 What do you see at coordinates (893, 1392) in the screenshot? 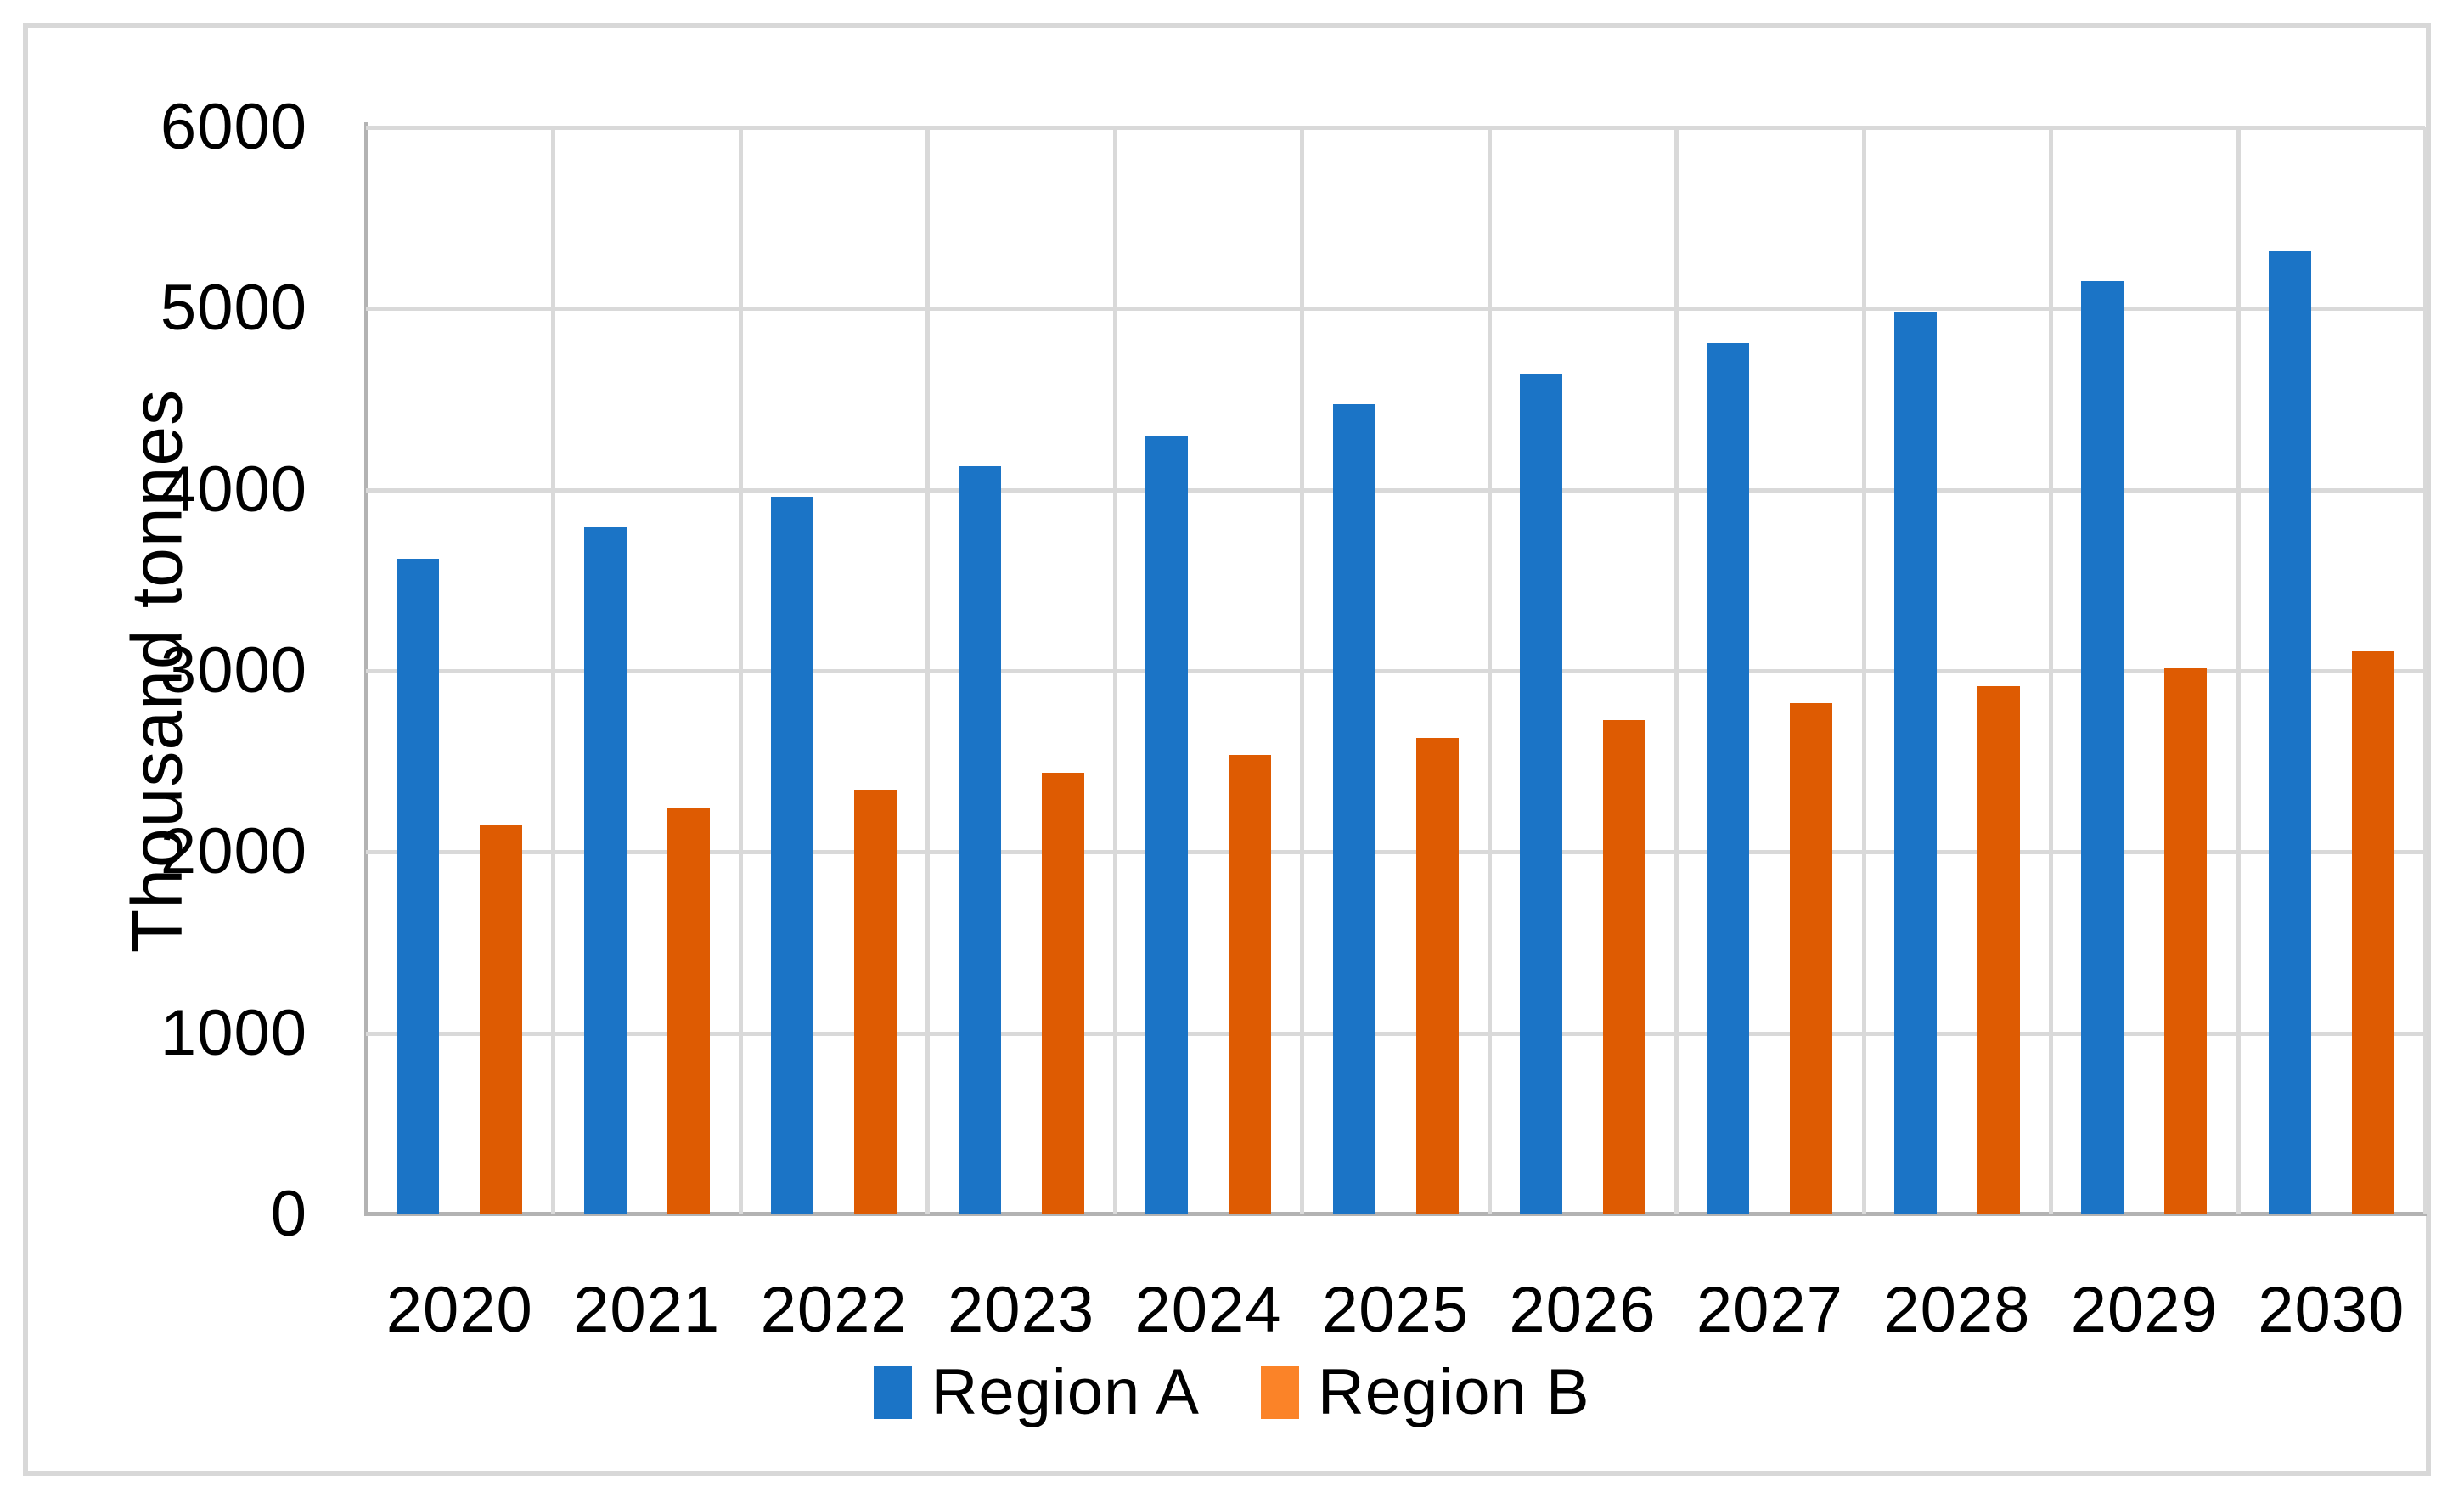
I see `legend-swatch-region-a` at bounding box center [893, 1392].